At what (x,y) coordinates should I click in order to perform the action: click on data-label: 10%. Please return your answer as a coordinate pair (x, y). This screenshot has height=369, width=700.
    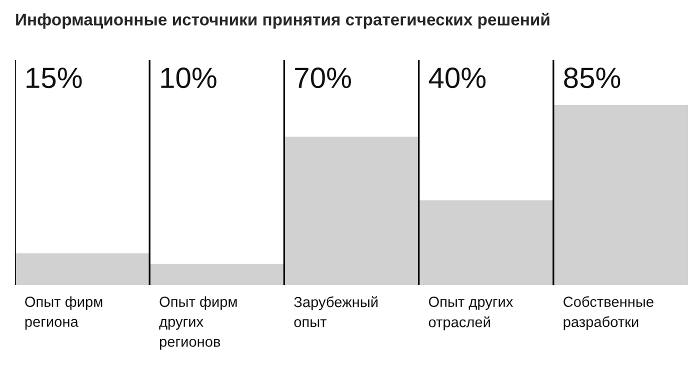
    Looking at the image, I should click on (188, 78).